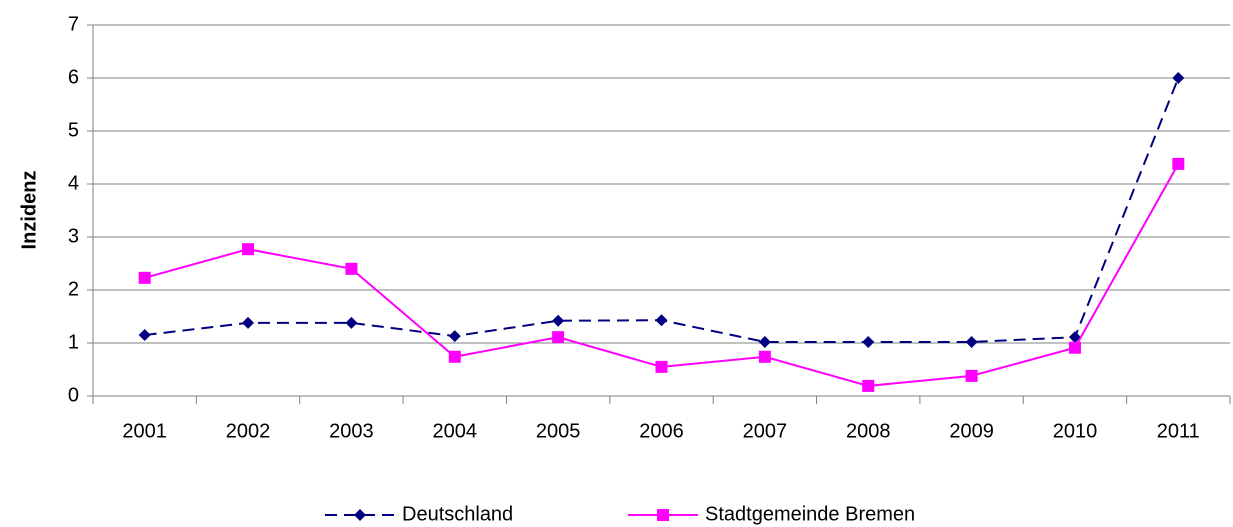 The image size is (1233, 527). Describe the element at coordinates (144, 431) in the screenshot. I see `x-tick-label: 2001` at that location.